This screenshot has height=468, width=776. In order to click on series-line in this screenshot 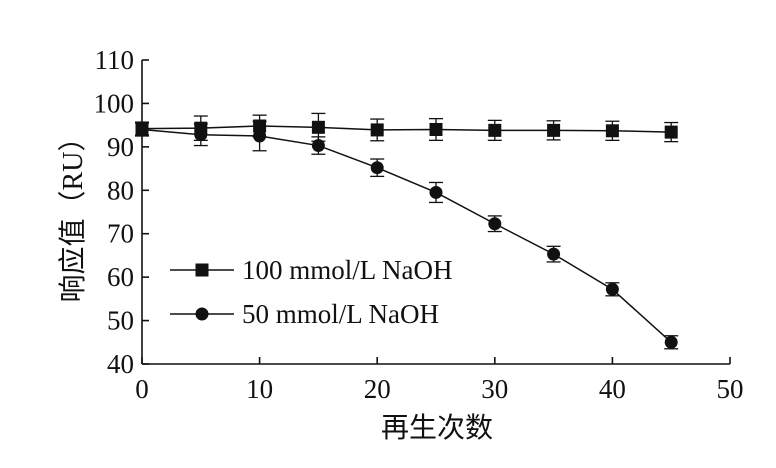, I will do `click(406, 129)`.